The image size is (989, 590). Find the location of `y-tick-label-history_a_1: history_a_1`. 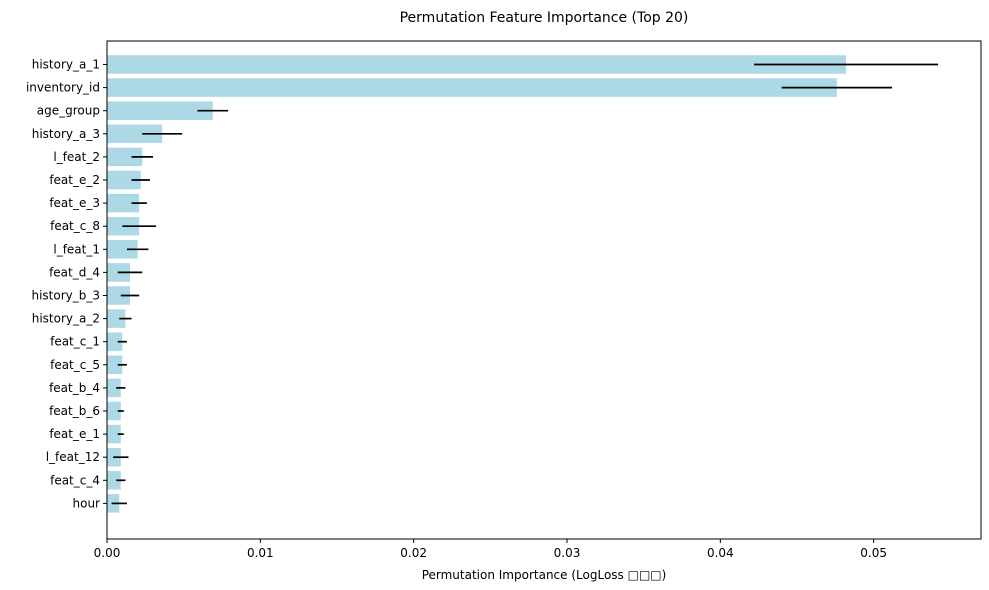

y-tick-label-history_a_1: history_a_1 is located at coordinates (66, 65).